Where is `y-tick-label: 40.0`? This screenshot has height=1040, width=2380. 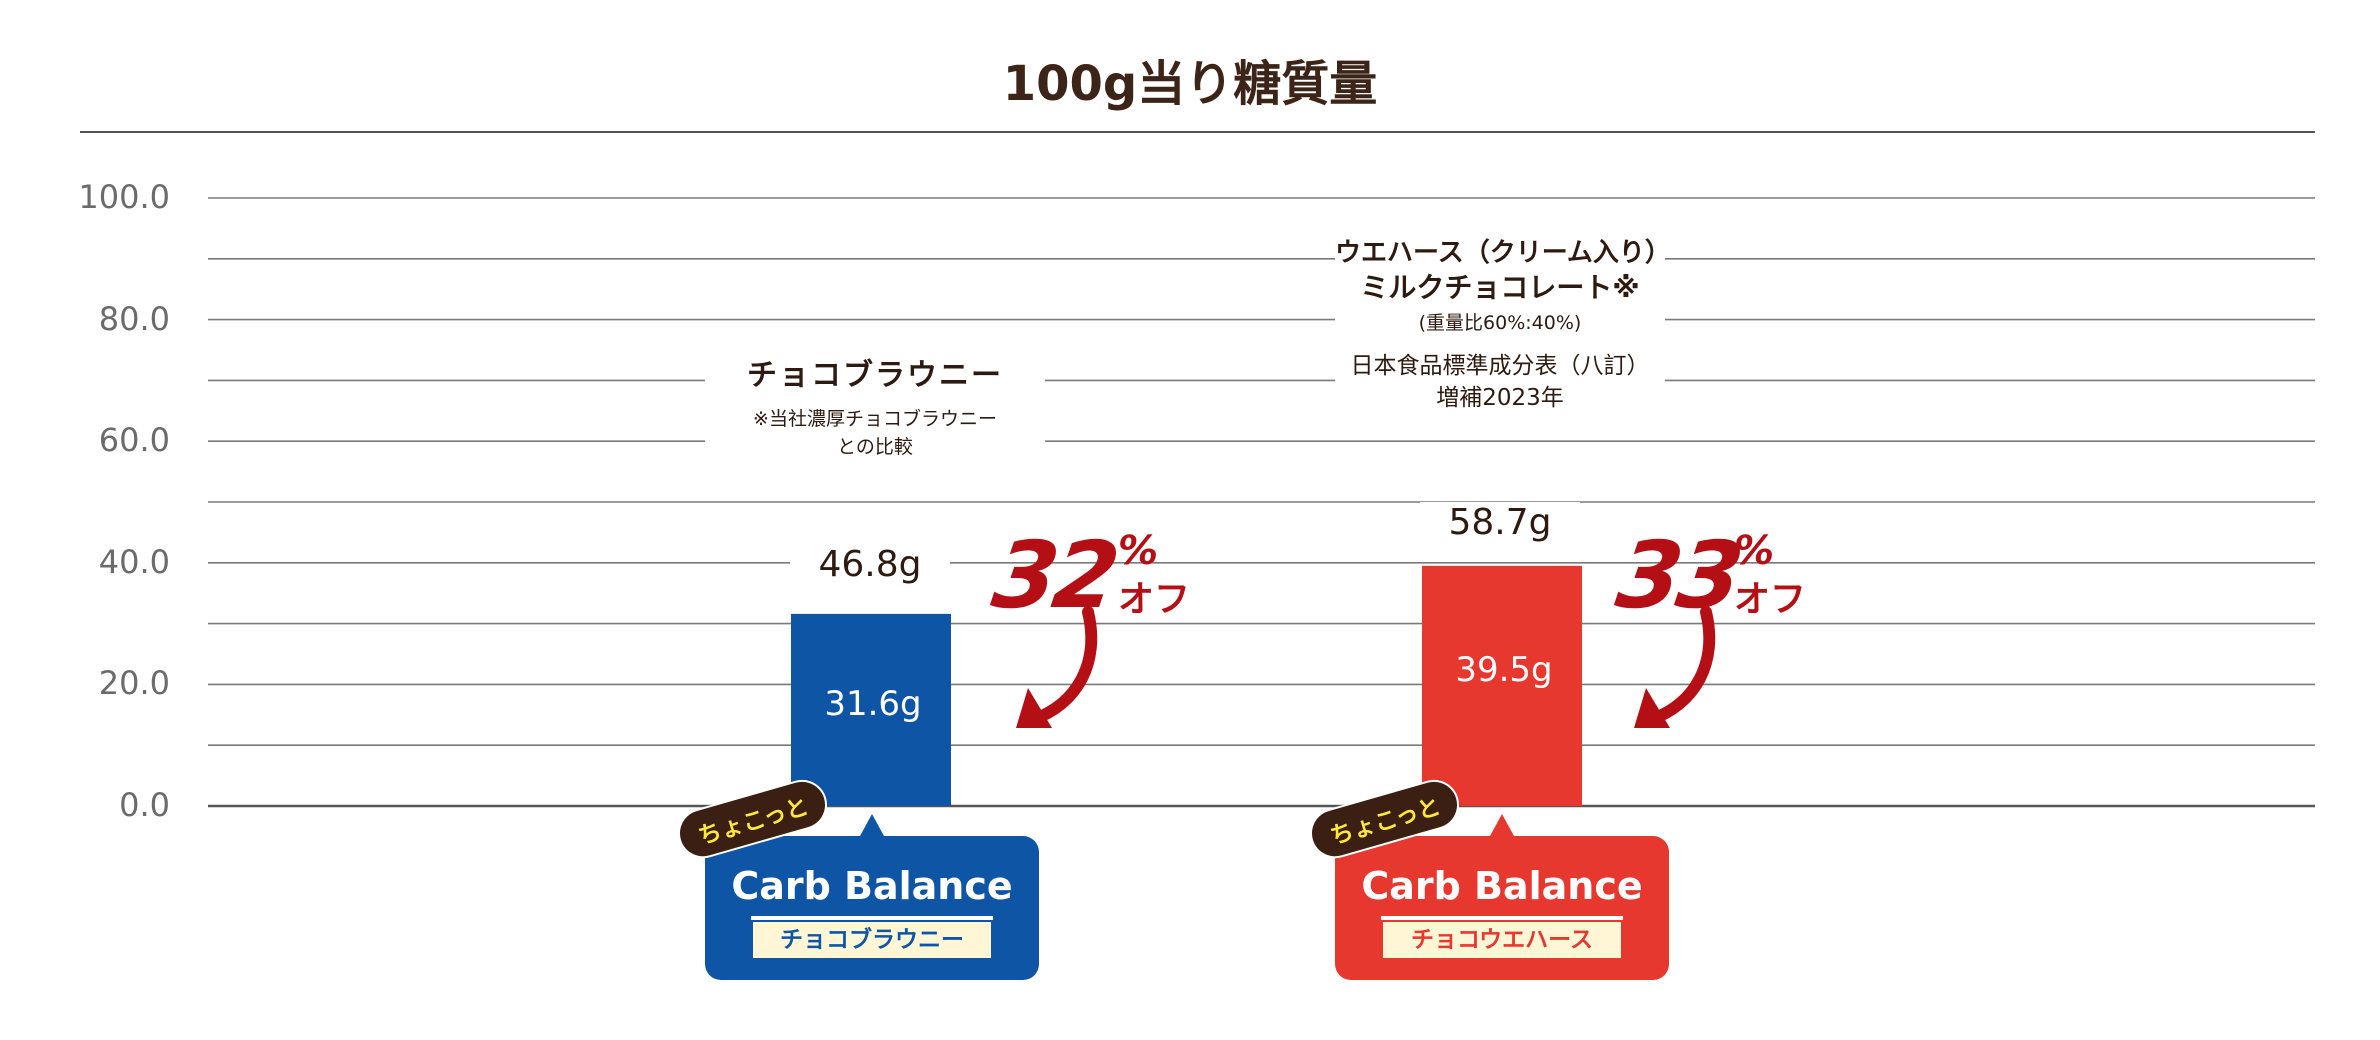
y-tick-label: 40.0 is located at coordinates (134, 561).